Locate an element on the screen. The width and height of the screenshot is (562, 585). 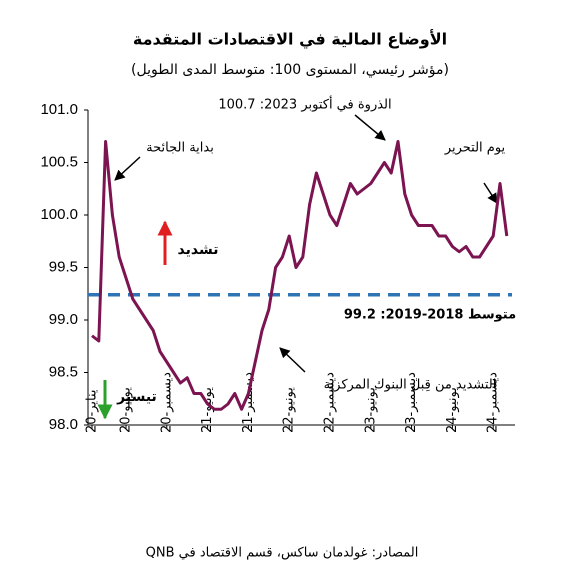
easing-label: تيسير is located at coordinates (136, 397).